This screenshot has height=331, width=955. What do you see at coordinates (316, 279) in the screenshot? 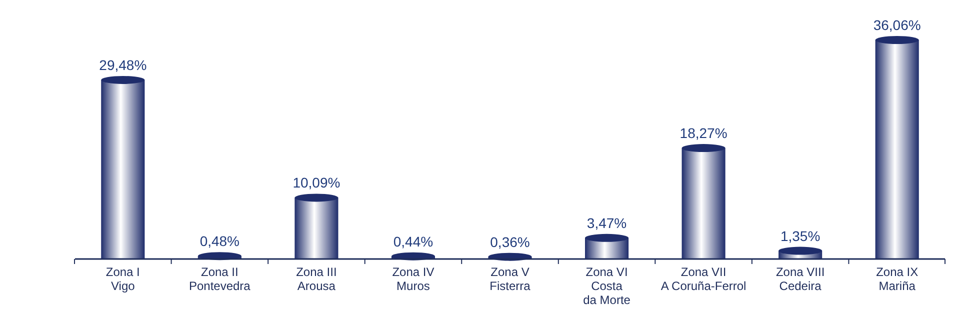
I see `x-tick-label: Zona III Arousa` at bounding box center [316, 279].